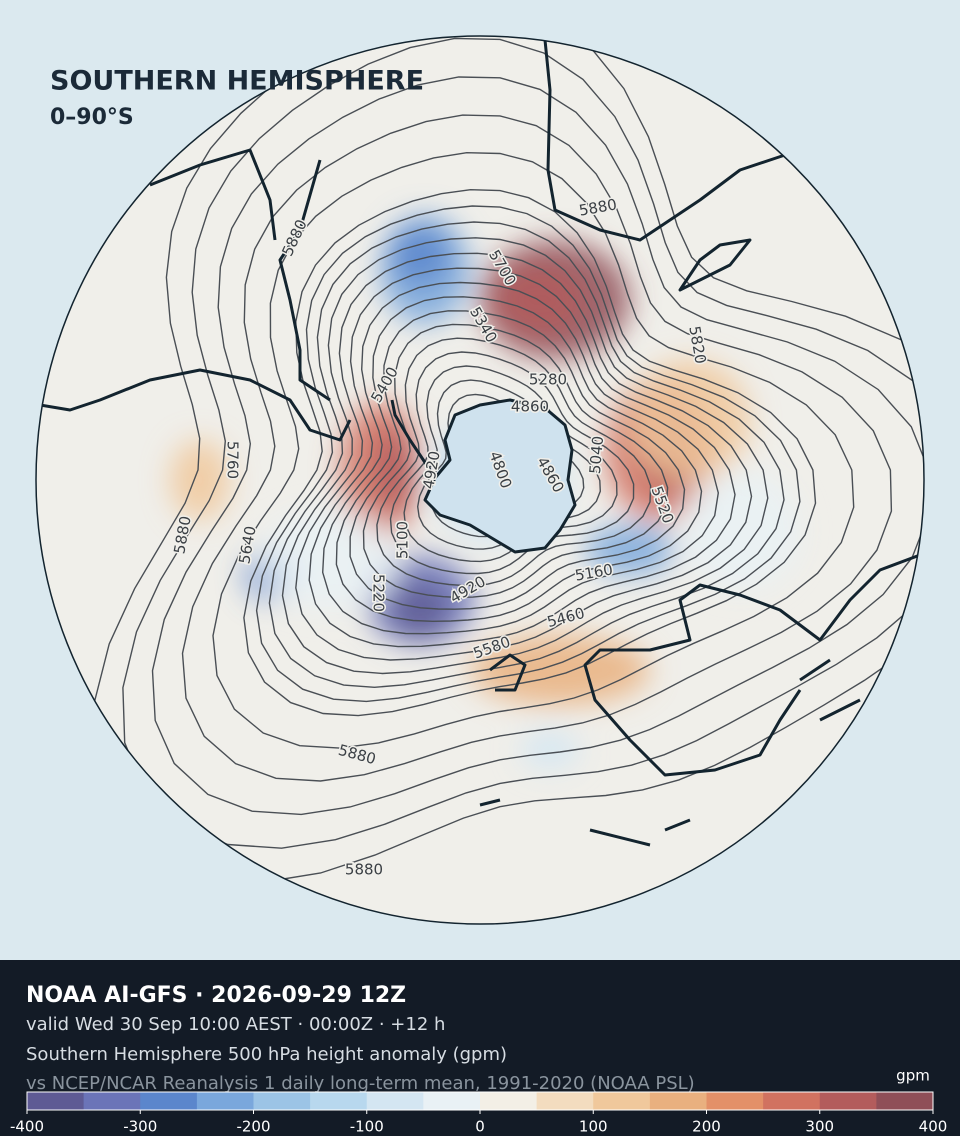  Describe the element at coordinates (195, 295) in the screenshot. I see `south-america` at that location.